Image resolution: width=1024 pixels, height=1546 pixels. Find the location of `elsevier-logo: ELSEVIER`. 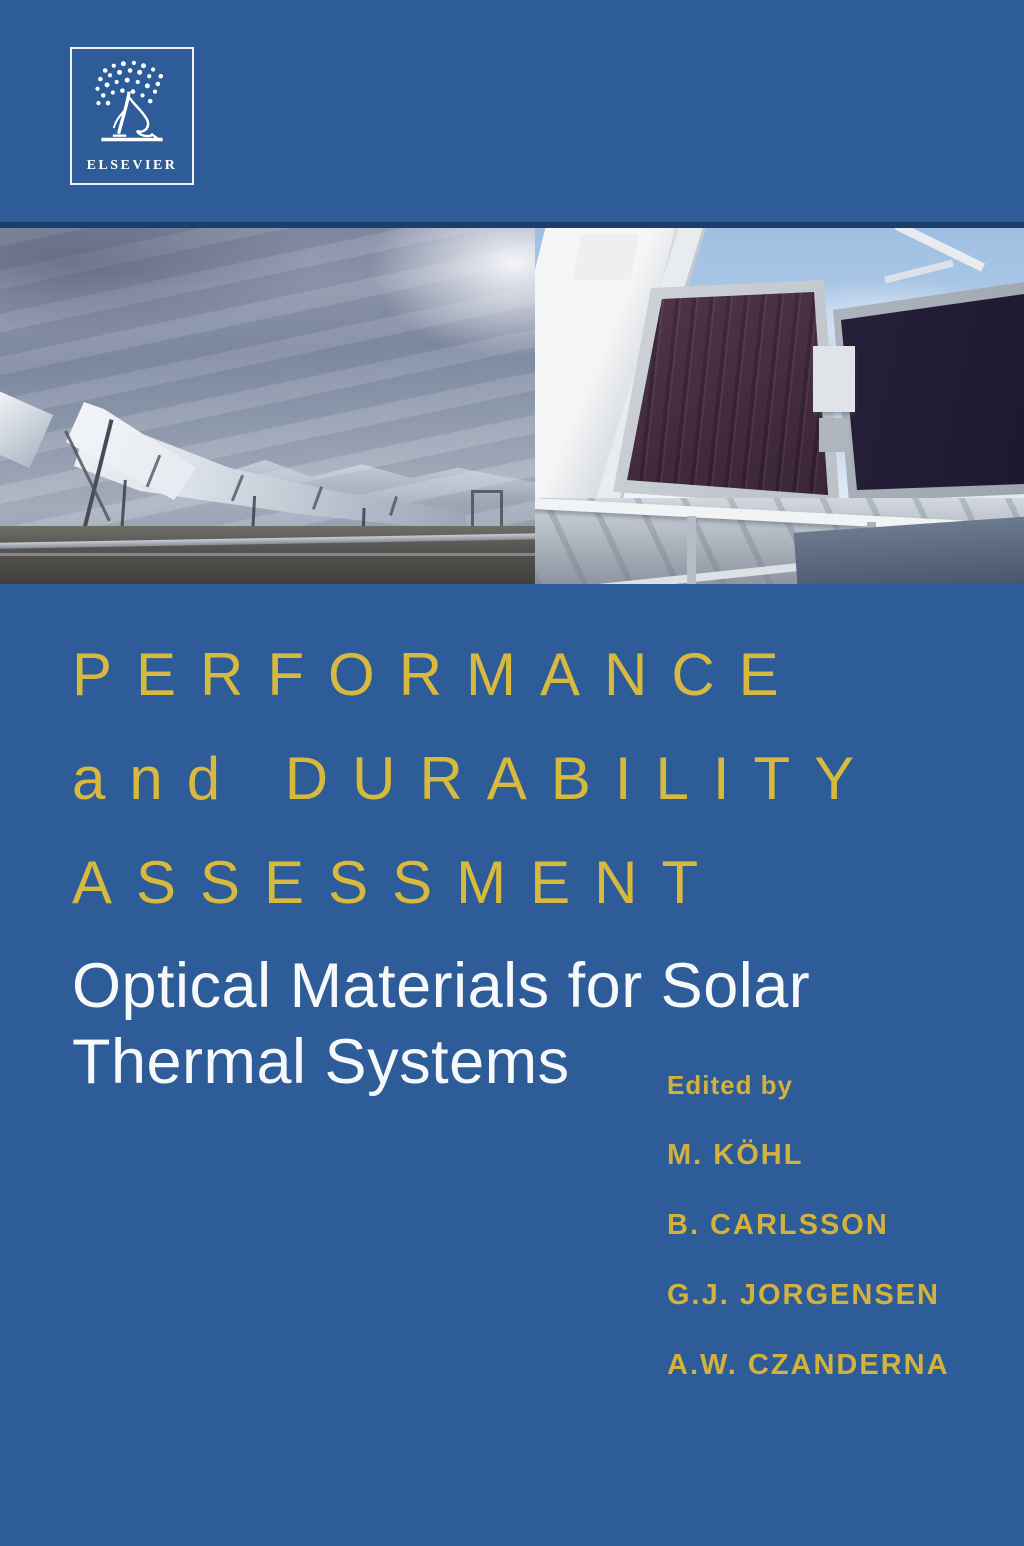

elsevier-logo: ELSEVIER is located at coordinates (132, 116).